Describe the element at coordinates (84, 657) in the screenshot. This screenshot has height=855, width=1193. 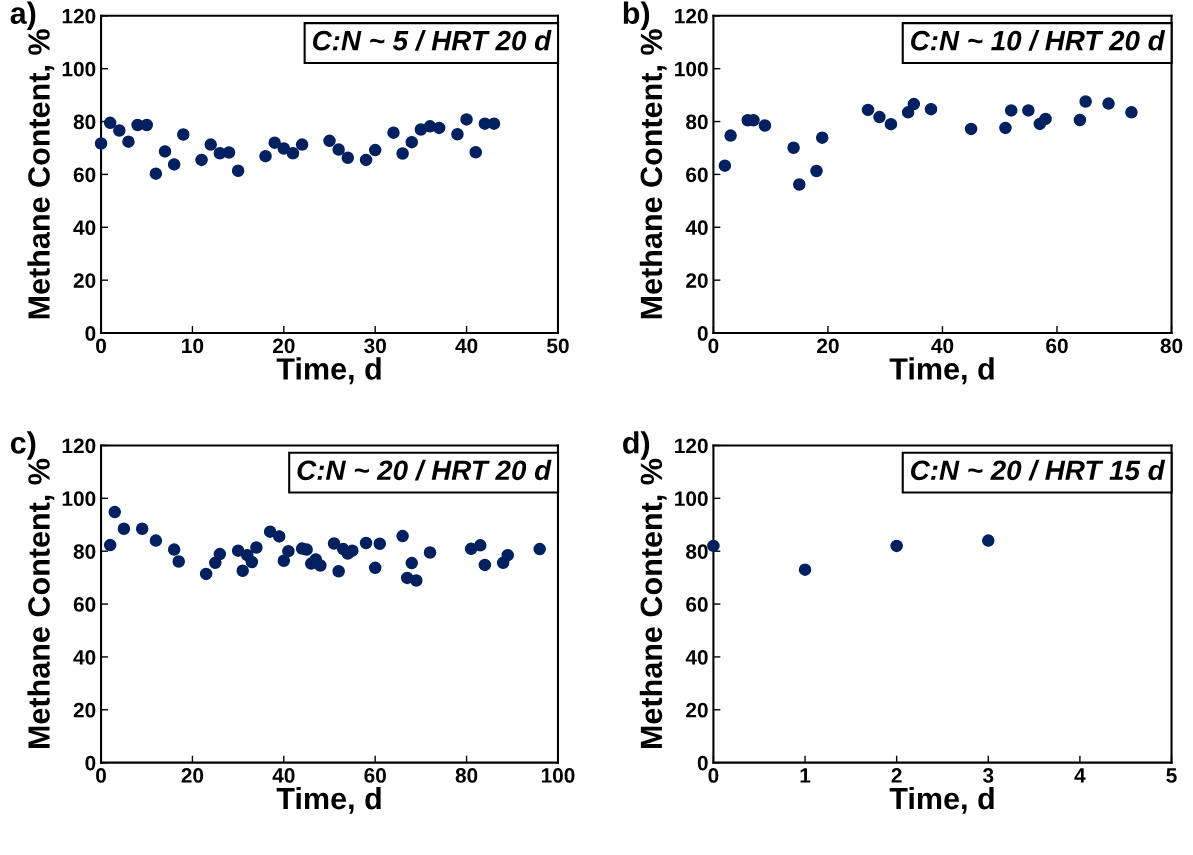
I see `y-tick-label: 40` at that location.